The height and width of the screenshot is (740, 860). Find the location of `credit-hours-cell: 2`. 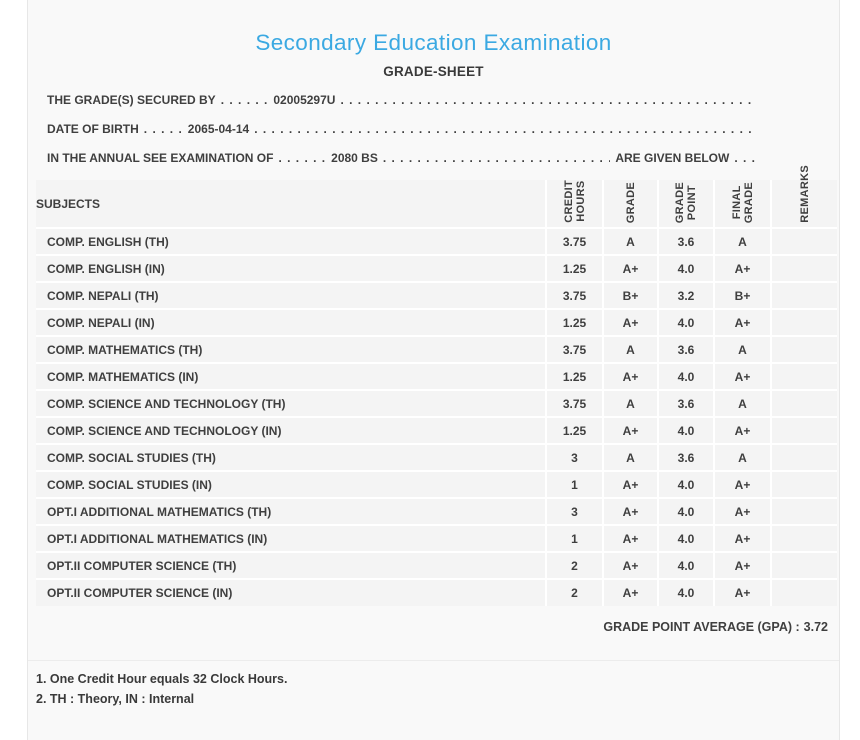

credit-hours-cell: 2 is located at coordinates (574, 592).